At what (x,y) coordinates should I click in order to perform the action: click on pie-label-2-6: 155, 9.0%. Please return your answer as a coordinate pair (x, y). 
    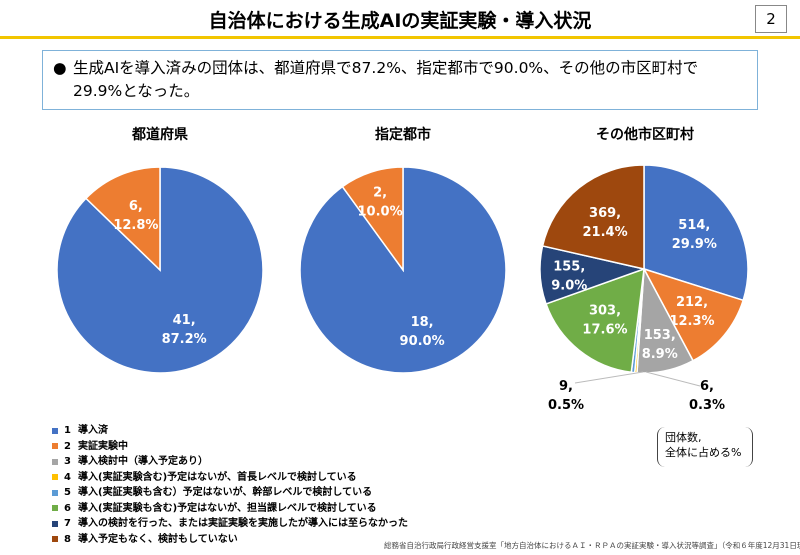
    Looking at the image, I should click on (569, 276).